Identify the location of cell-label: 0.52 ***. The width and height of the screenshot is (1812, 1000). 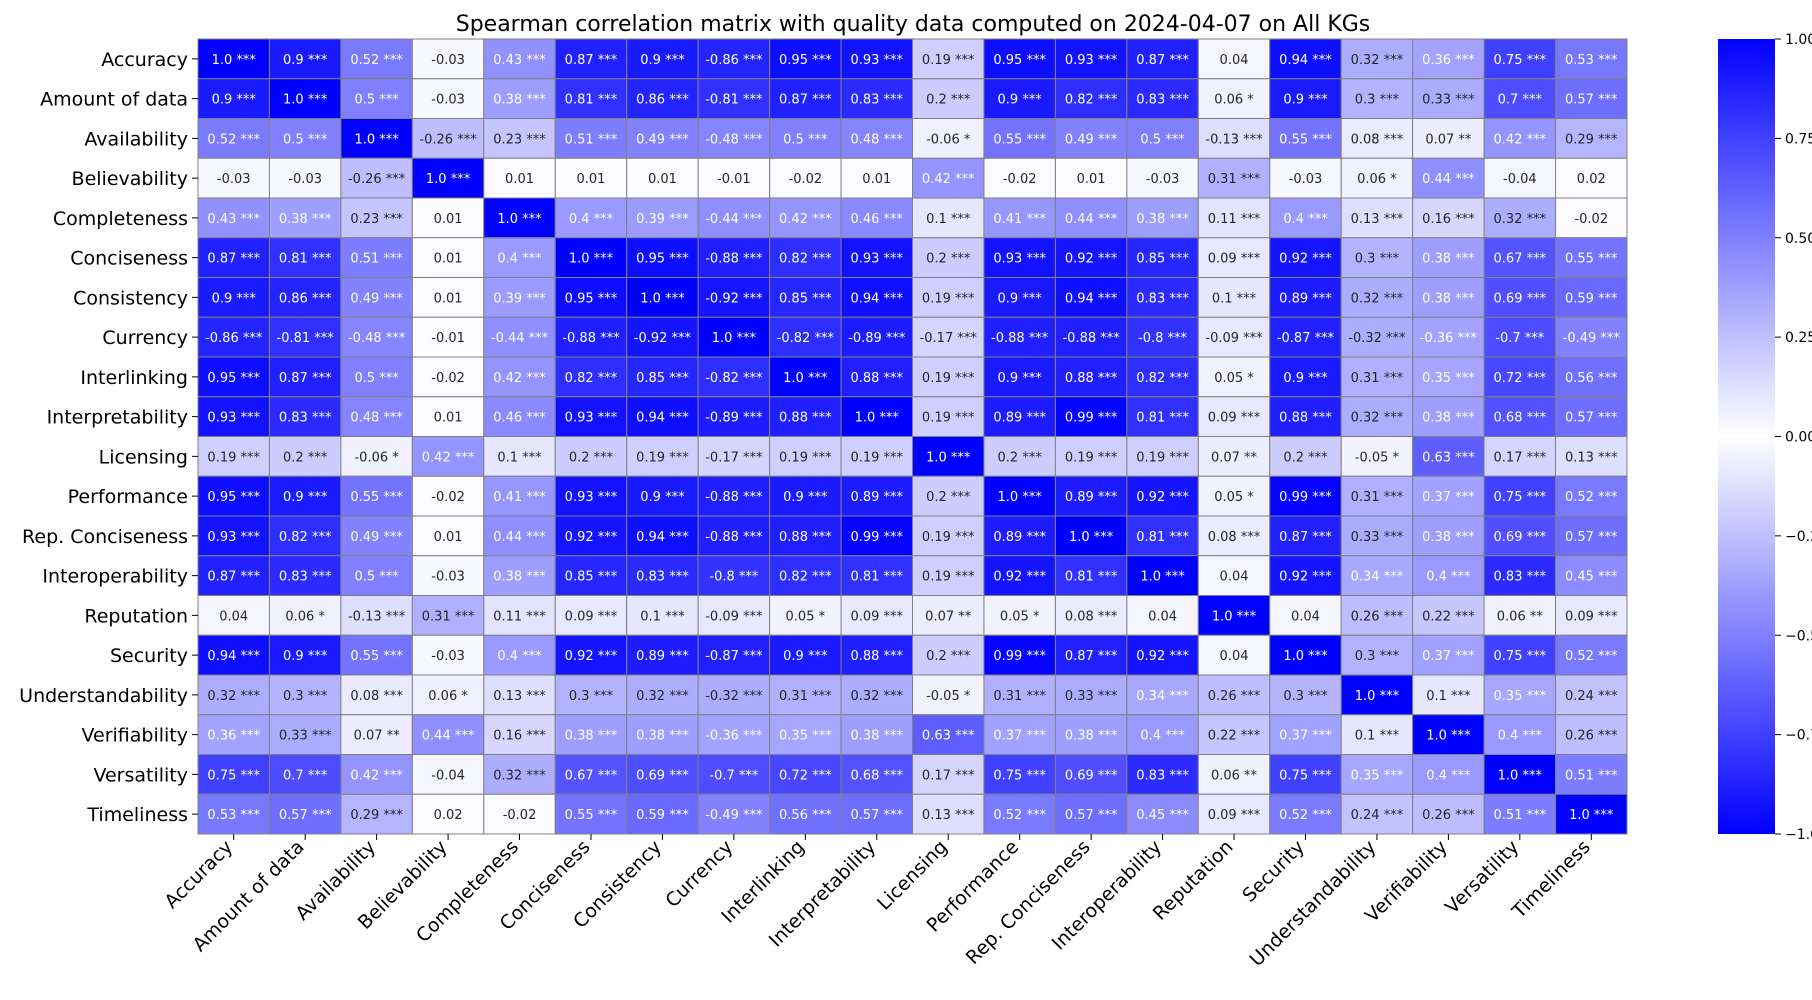
(1305, 815).